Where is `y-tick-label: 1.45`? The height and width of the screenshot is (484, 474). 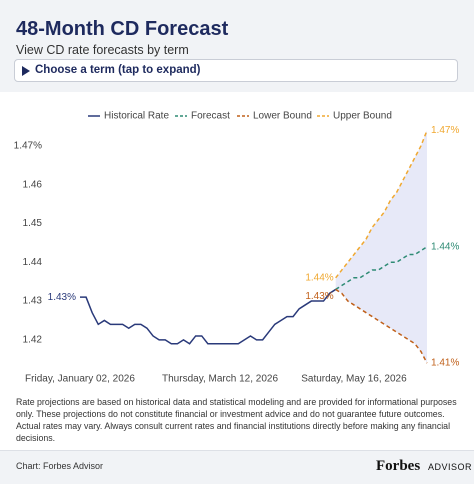
y-tick-label: 1.45 is located at coordinates (33, 223).